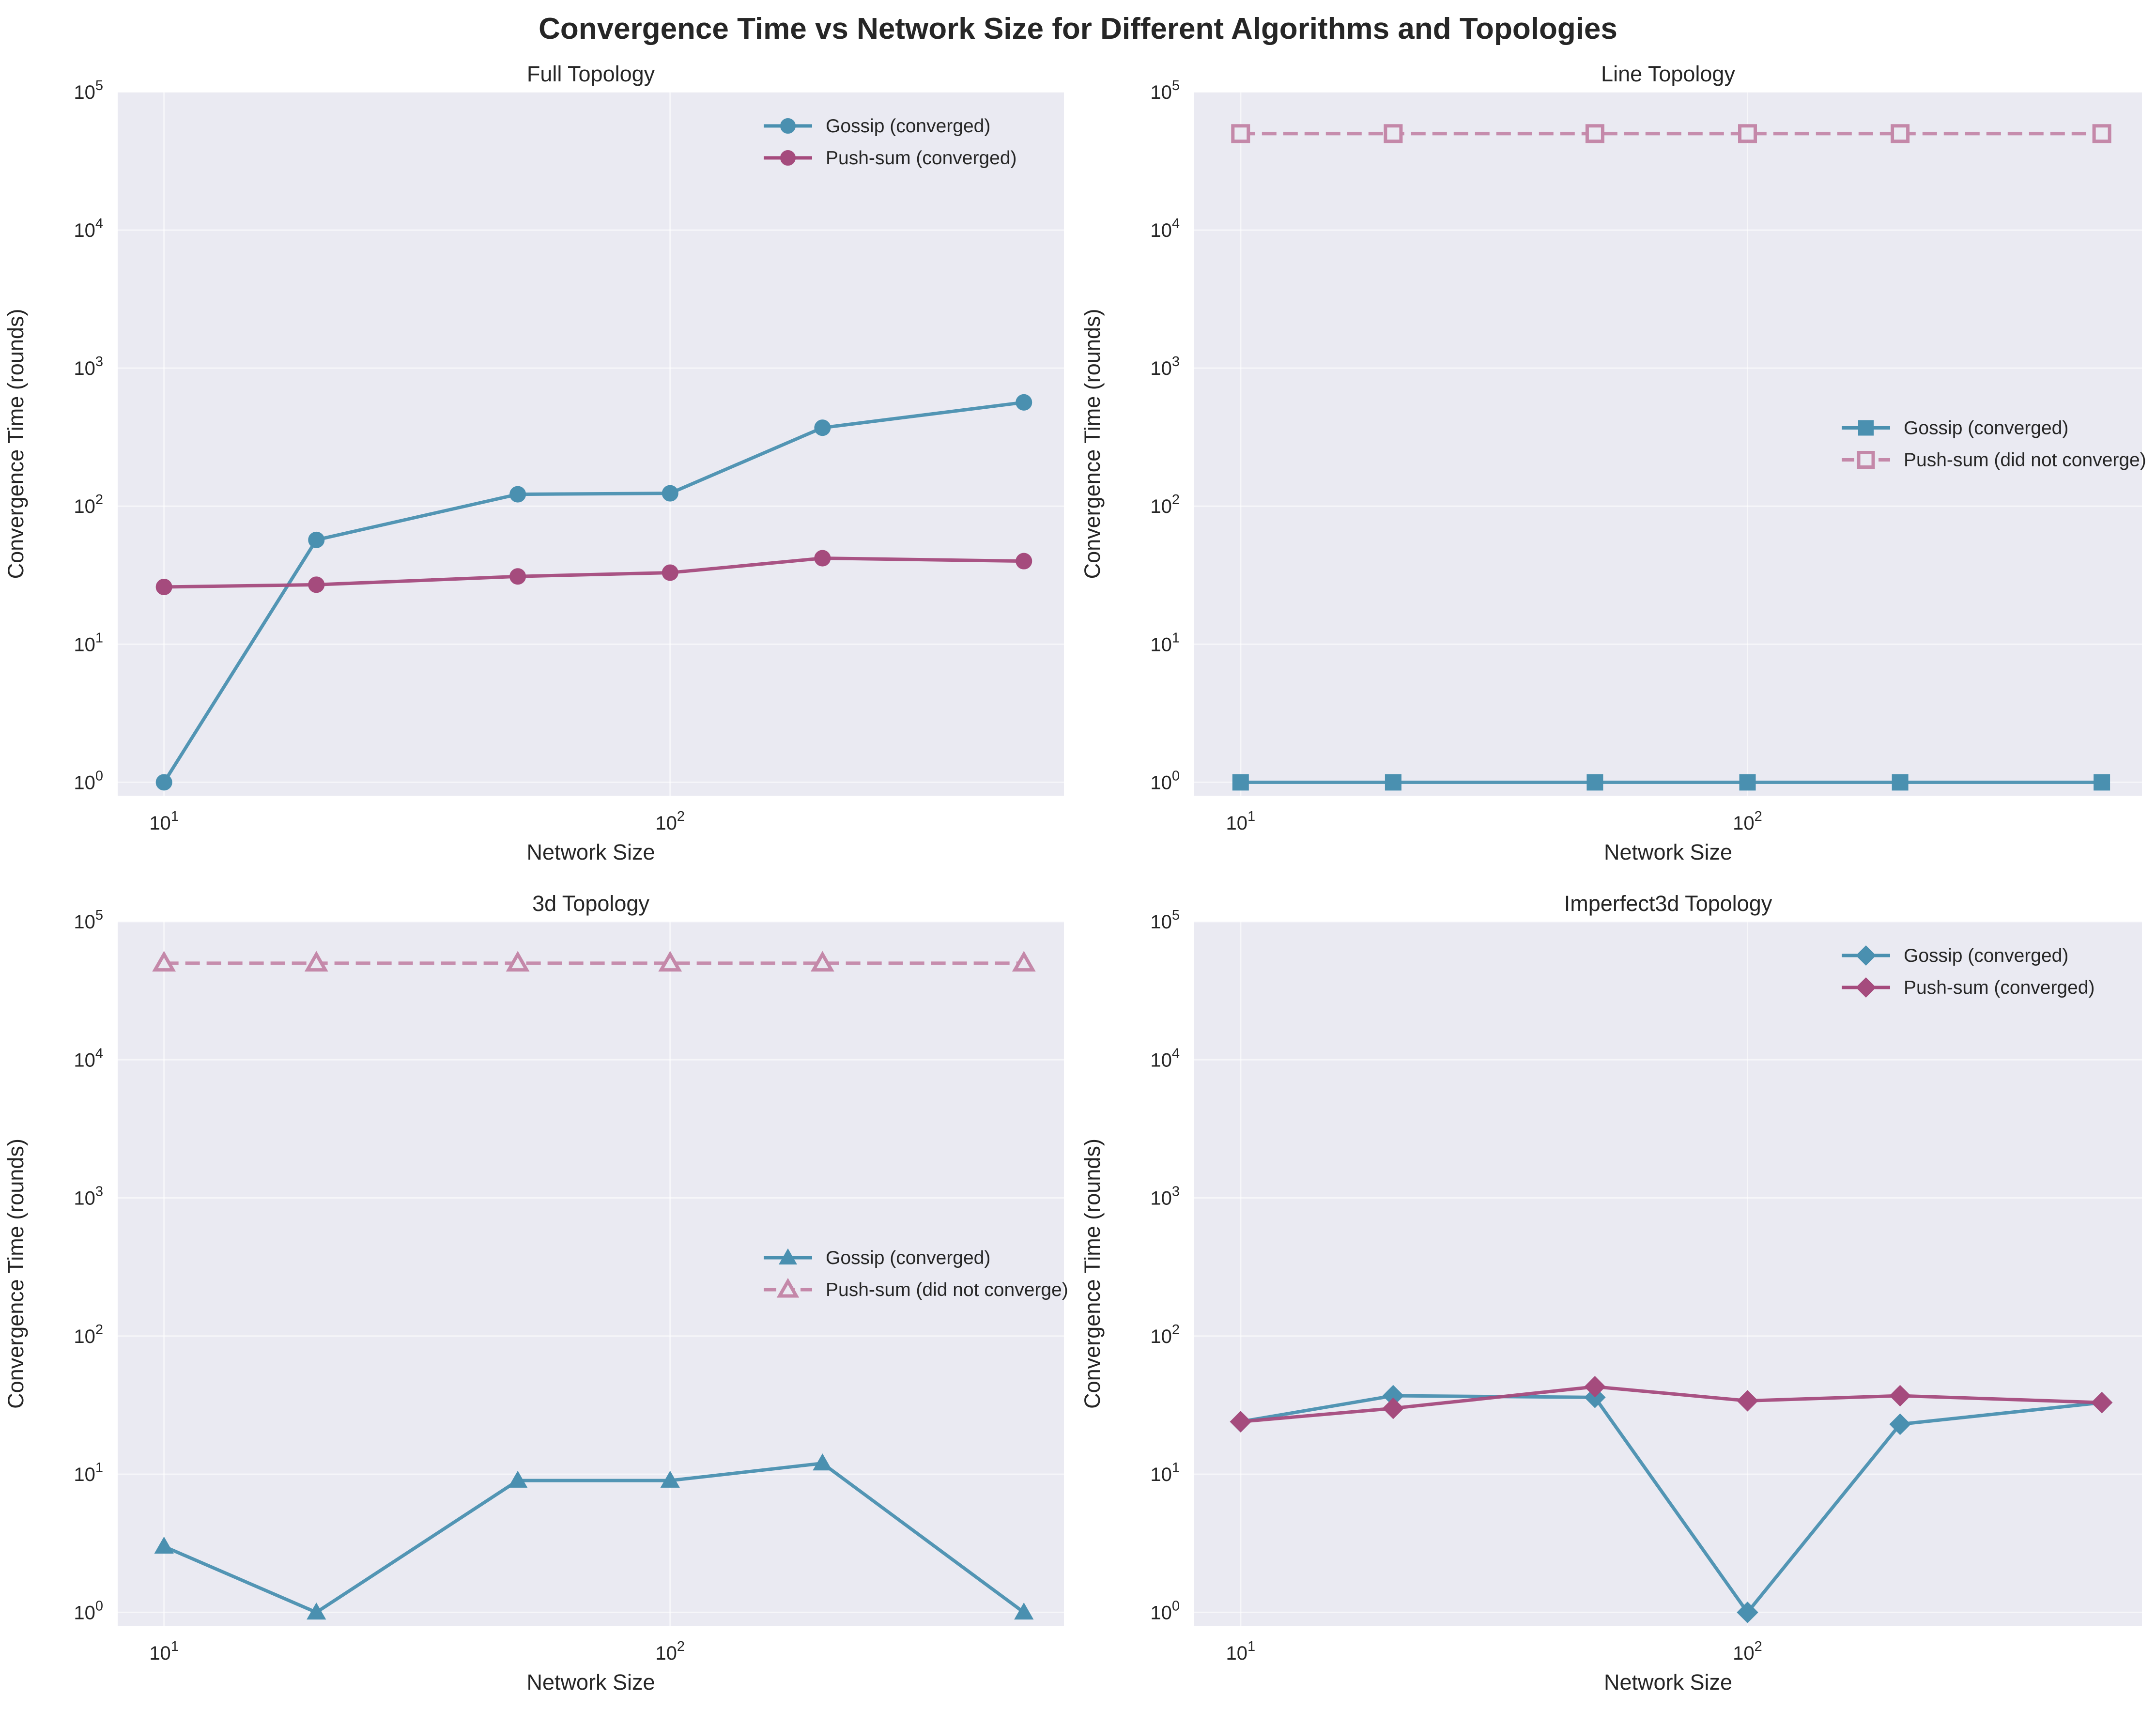  I want to click on series-line, so click(1671, 1504).